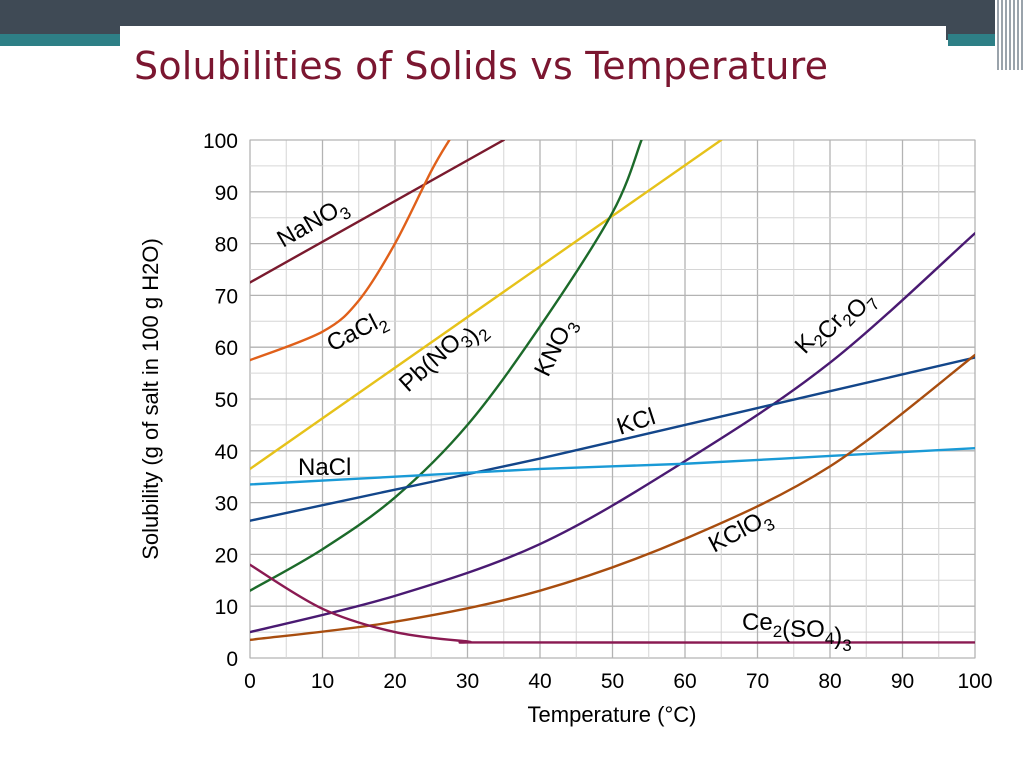 The height and width of the screenshot is (768, 1024). Describe the element at coordinates (61, 40) in the screenshot. I see `slide-header-stripe-left` at that location.